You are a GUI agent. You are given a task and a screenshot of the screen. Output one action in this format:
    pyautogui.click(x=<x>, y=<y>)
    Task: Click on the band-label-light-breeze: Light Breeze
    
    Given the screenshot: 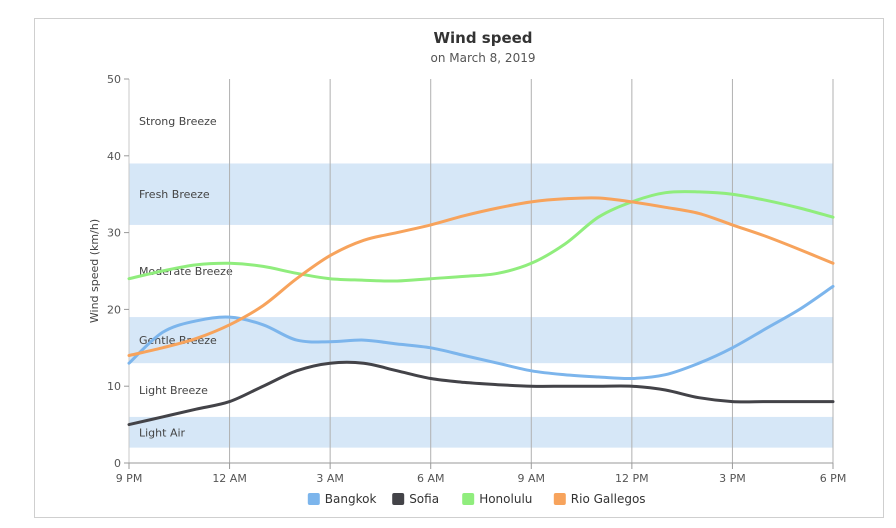 What is the action you would take?
    pyautogui.click(x=173, y=390)
    